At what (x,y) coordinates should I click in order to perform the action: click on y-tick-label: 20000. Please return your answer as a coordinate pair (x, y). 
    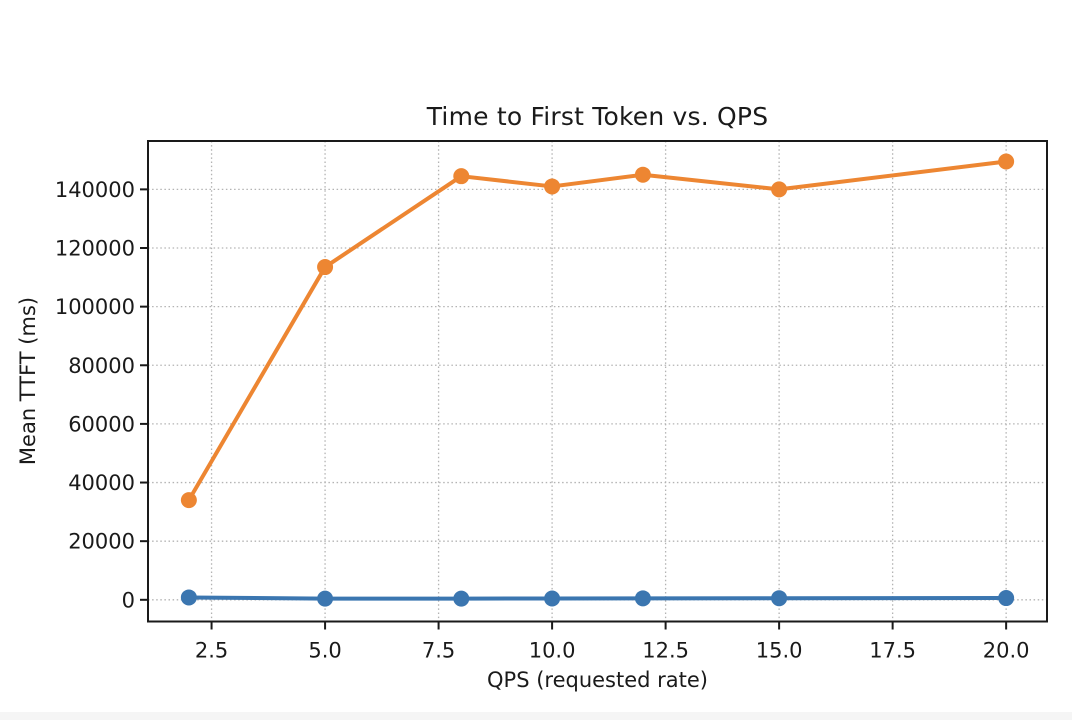
    Looking at the image, I should click on (101, 542).